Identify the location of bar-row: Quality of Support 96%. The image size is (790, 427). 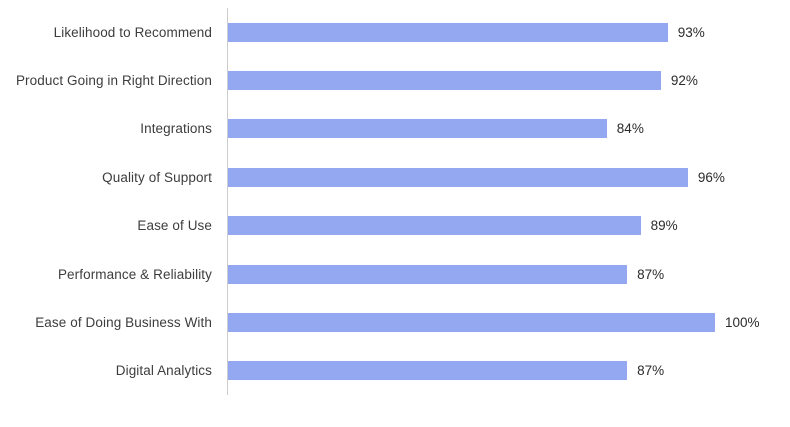
(395, 177).